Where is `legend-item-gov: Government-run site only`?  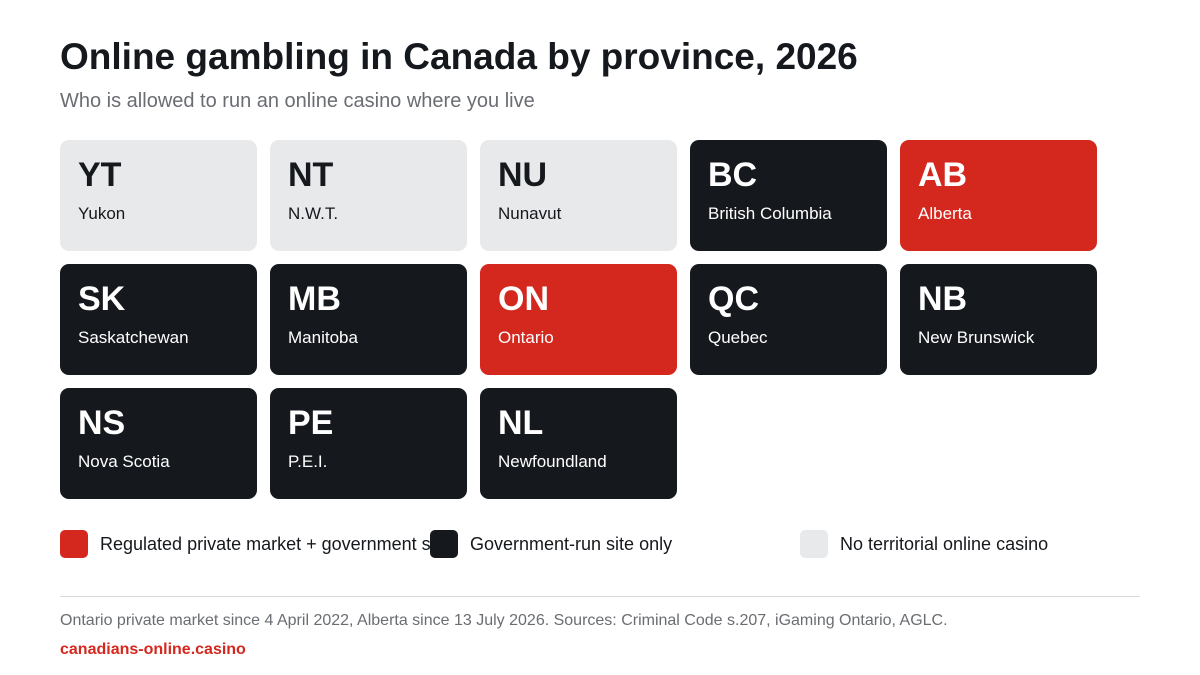
legend-item-gov: Government-run site only is located at coordinates (551, 544).